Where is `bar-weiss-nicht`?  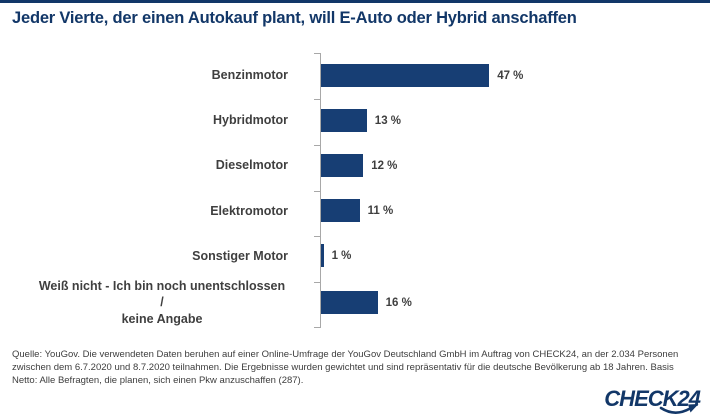
bar-weiss-nicht is located at coordinates (349, 303).